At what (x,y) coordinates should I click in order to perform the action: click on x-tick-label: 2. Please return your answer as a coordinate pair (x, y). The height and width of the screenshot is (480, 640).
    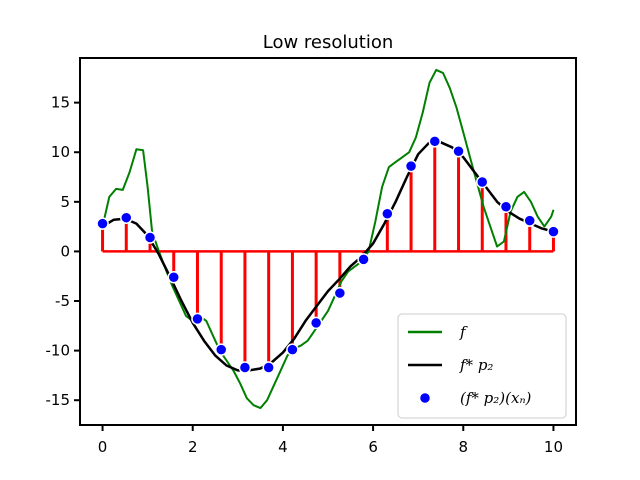
    Looking at the image, I should click on (193, 447).